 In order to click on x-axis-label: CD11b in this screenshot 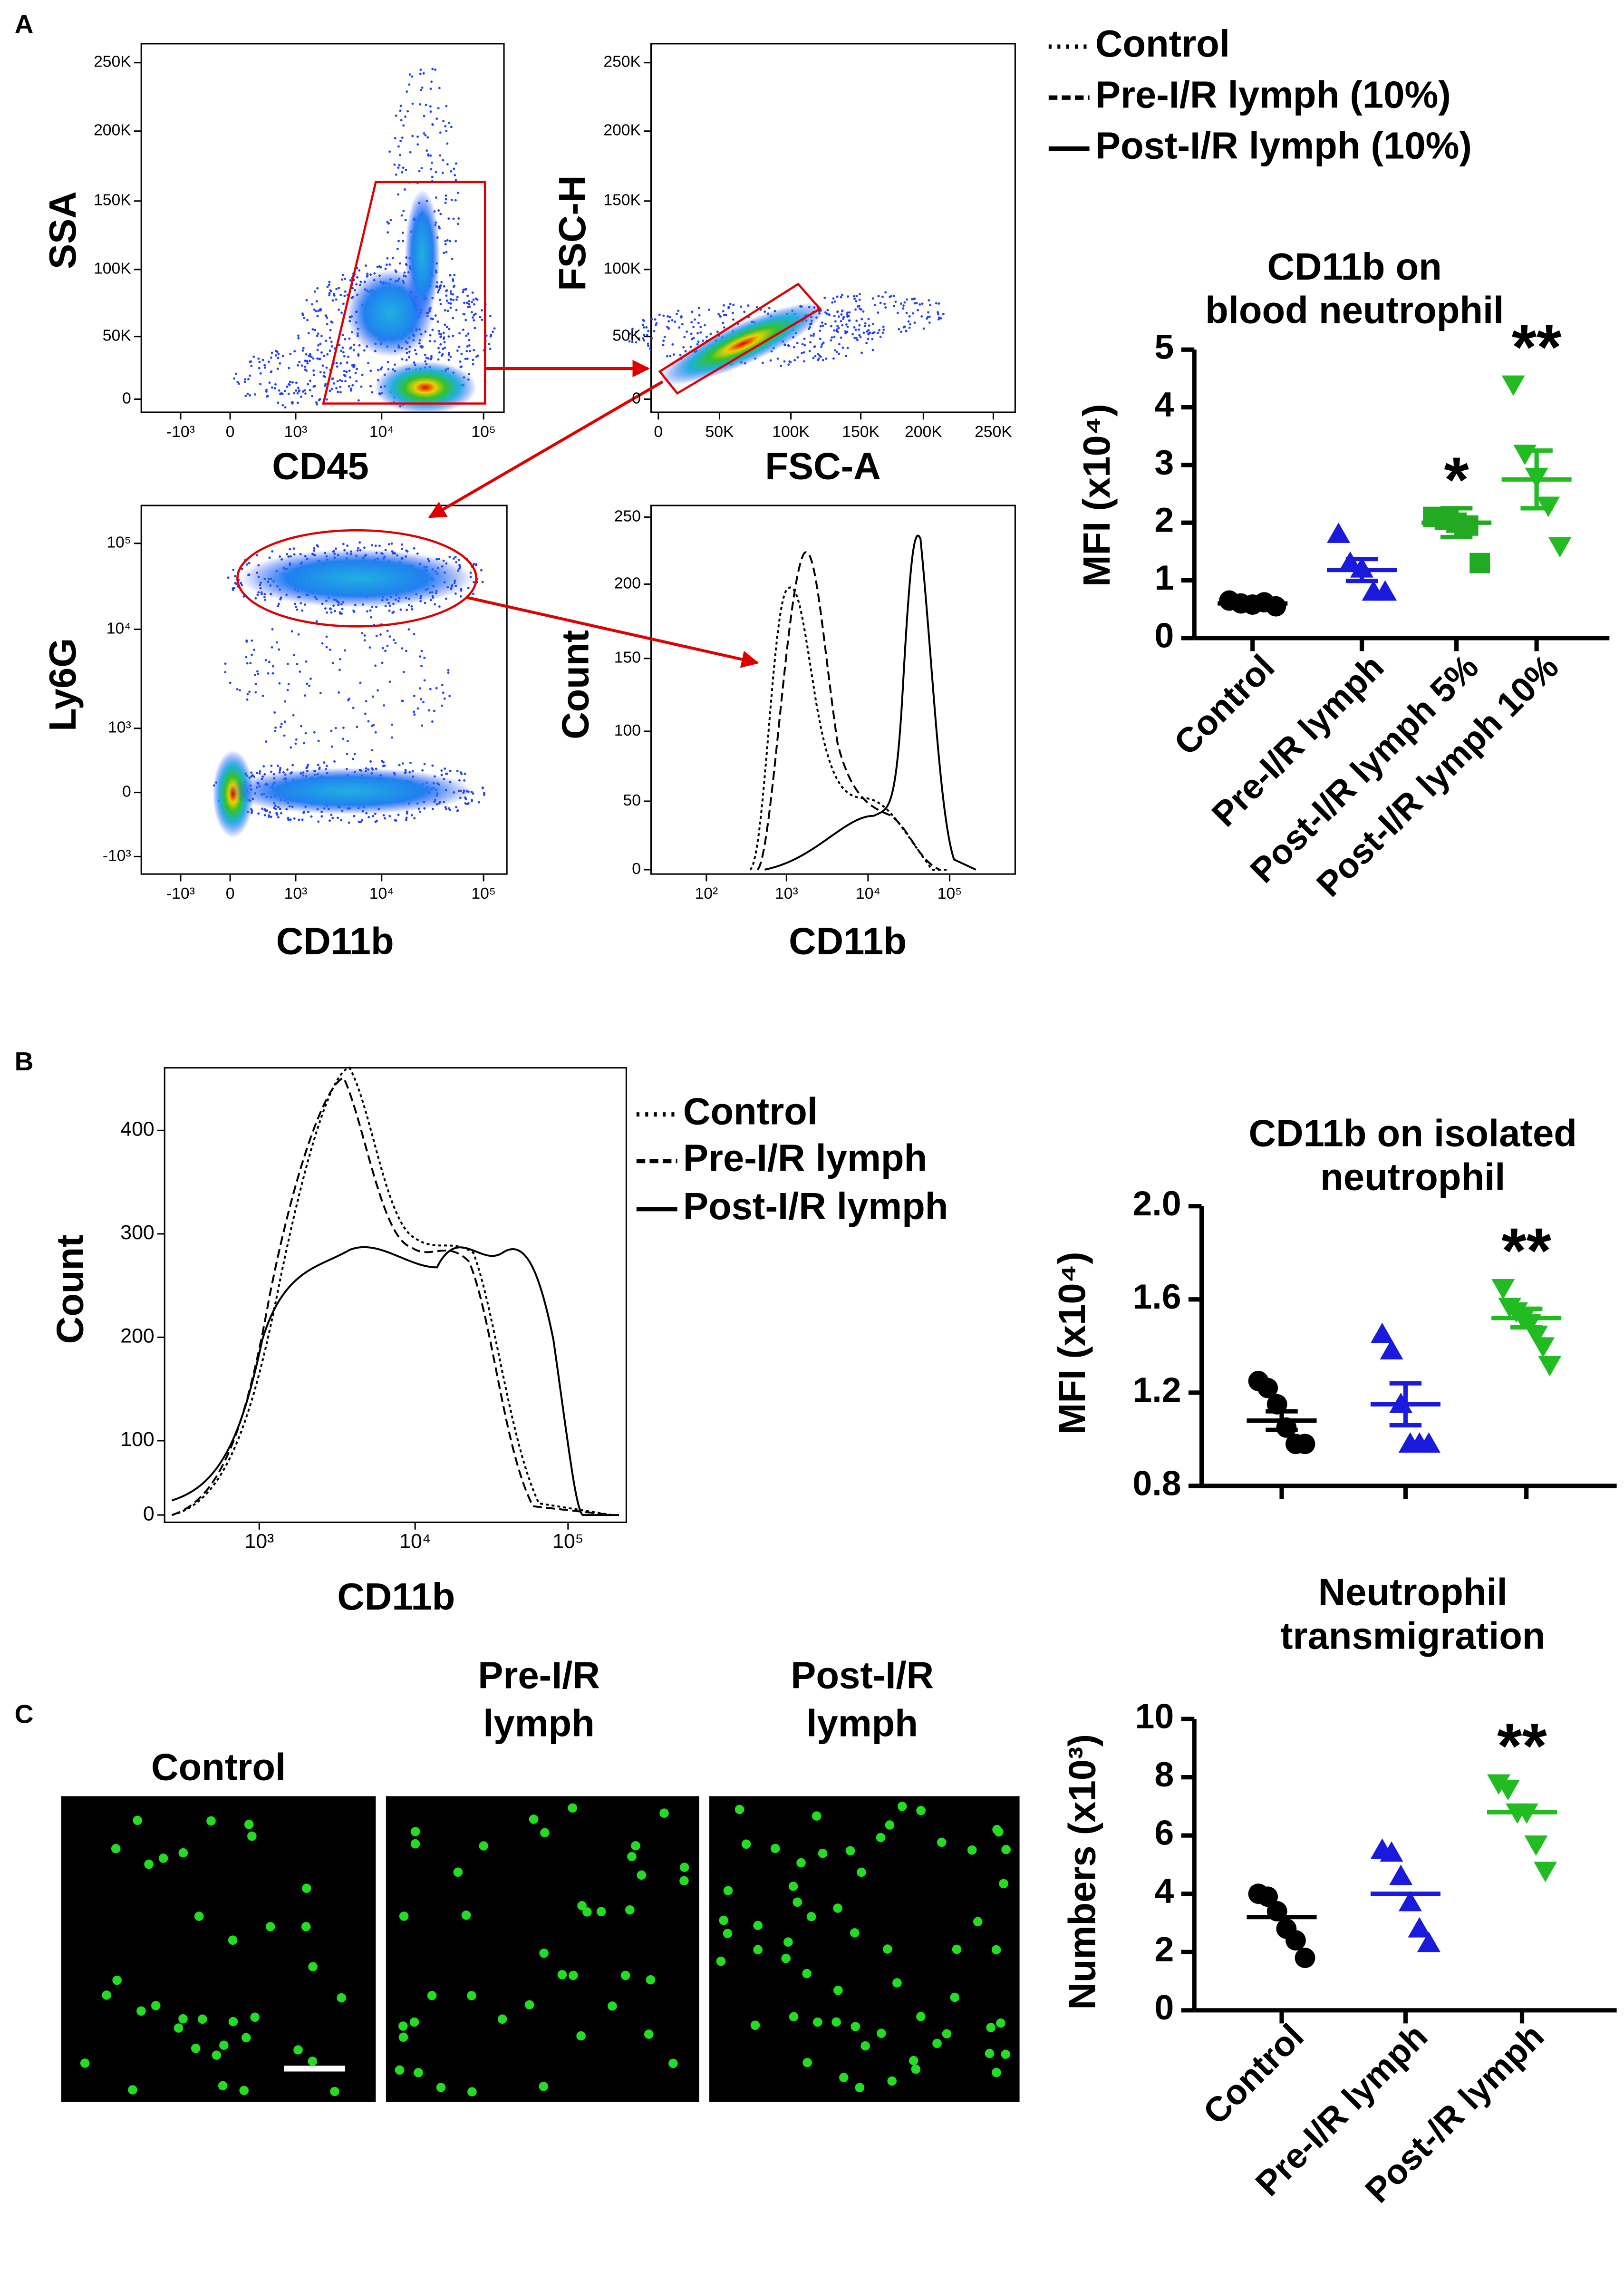, I will do `click(335, 941)`.